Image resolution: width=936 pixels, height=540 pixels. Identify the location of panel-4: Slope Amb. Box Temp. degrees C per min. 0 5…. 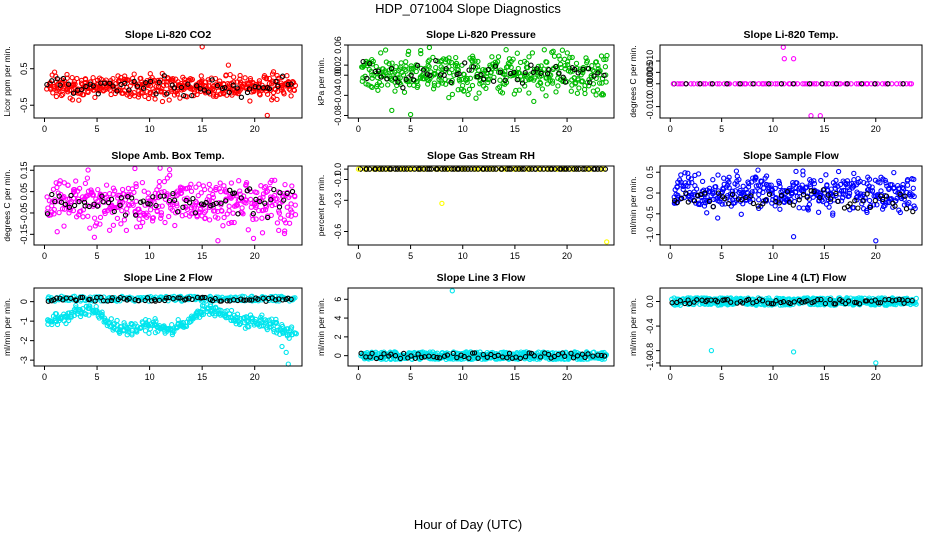
(152, 205).